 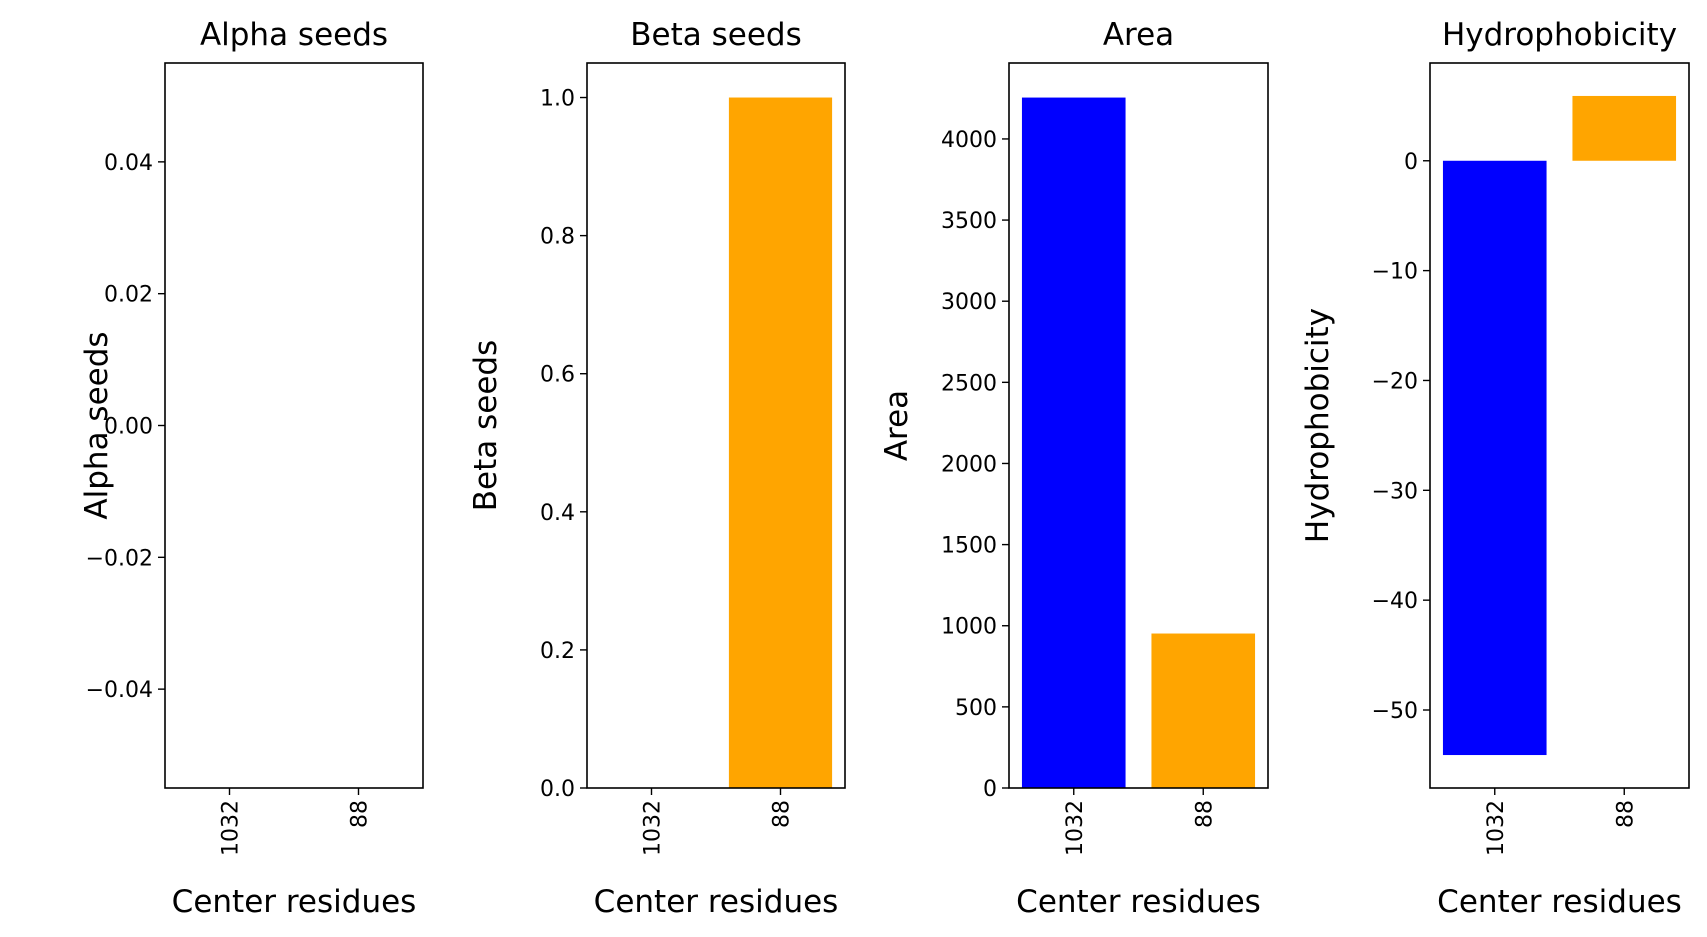 I want to click on y-tick-label: −40, so click(x=1395, y=601).